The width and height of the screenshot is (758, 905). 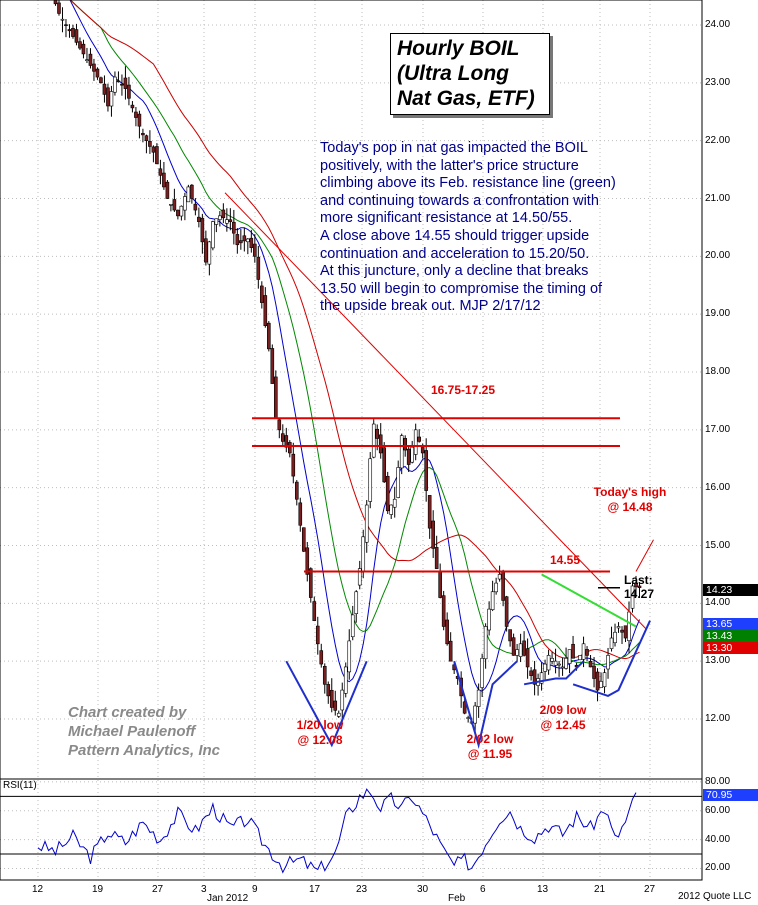 I want to click on rsi-current-badge: 70.95, so click(x=730, y=794).